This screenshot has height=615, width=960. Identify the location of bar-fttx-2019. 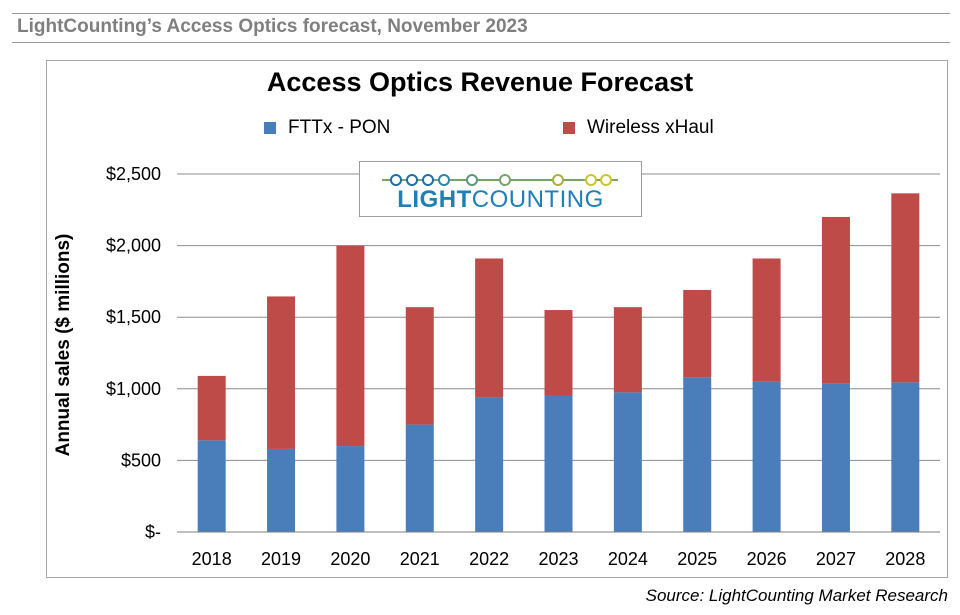
(281, 490).